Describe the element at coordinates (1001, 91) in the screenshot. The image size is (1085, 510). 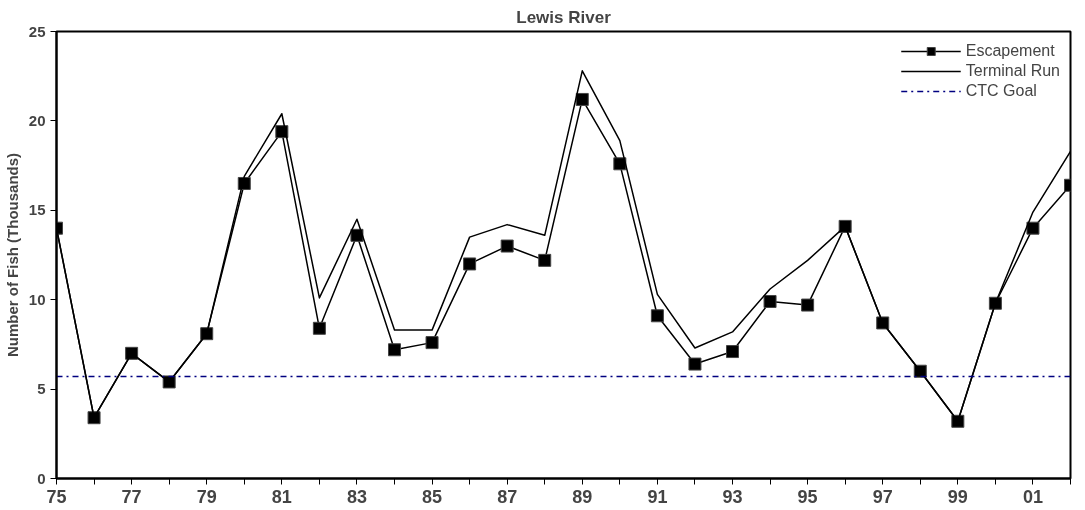
I see `legend-label: CTC Goal` at that location.